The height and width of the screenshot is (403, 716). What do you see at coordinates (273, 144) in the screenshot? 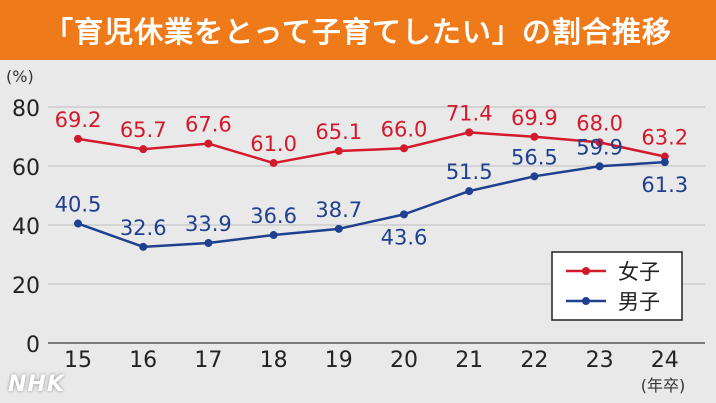
I see `data-label-female: 61.0` at bounding box center [273, 144].